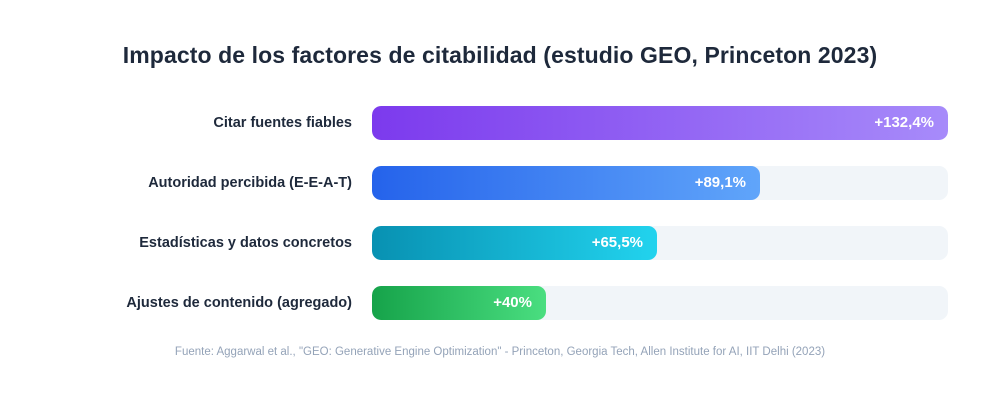 The height and width of the screenshot is (400, 1000). I want to click on value-label: +132,4%, so click(904, 122).